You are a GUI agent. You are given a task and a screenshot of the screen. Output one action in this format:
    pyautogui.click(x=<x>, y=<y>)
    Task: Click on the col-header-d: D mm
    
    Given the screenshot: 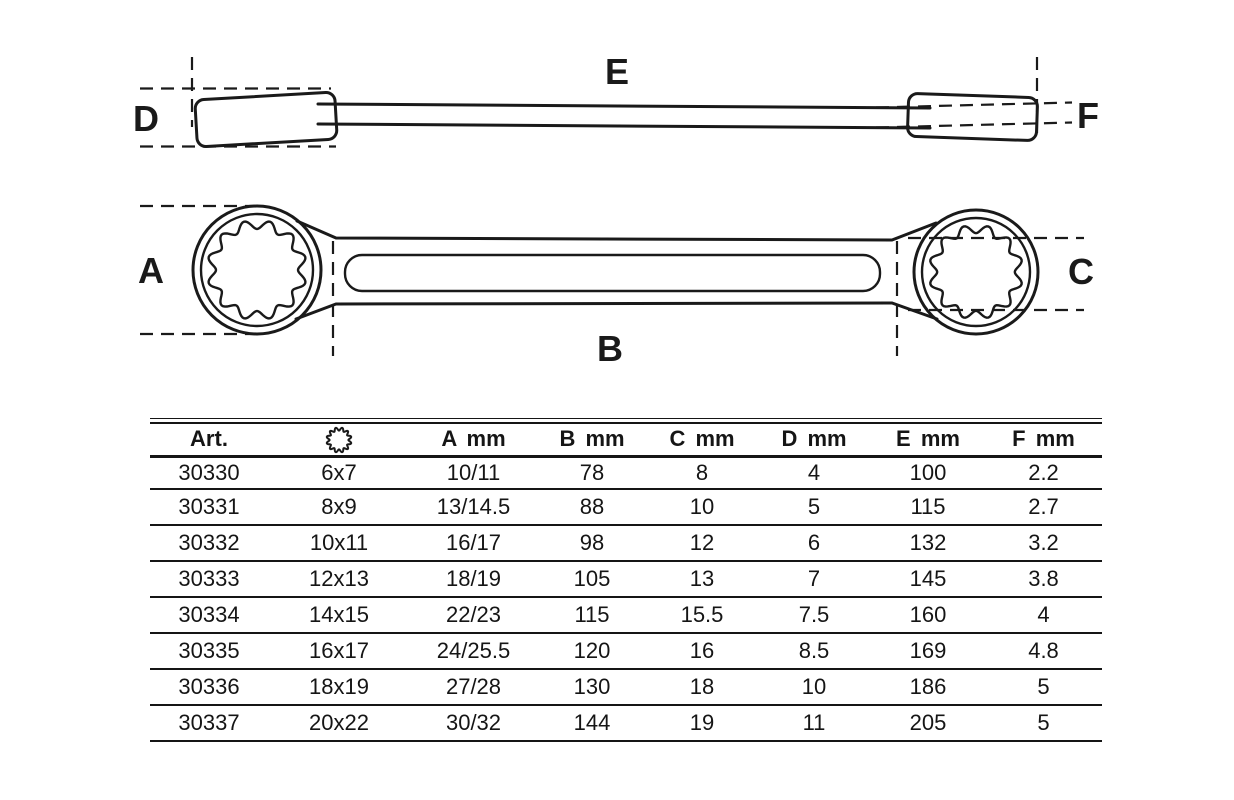 What is the action you would take?
    pyautogui.click(x=814, y=440)
    